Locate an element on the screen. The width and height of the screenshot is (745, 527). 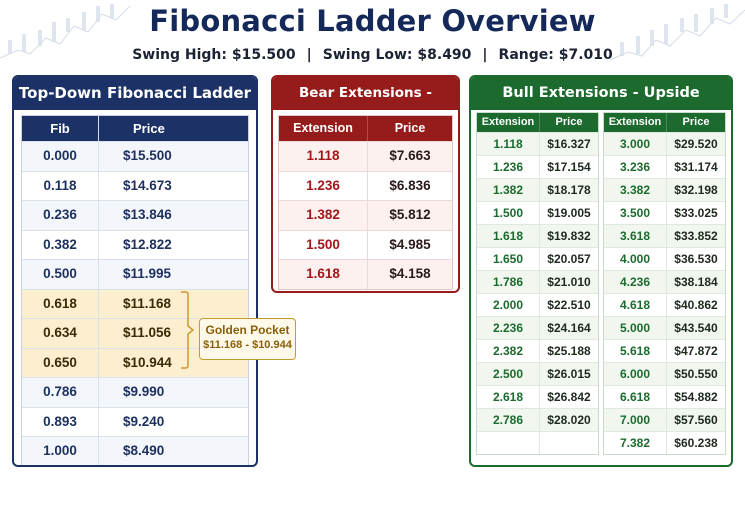
extension-level: 3.000 is located at coordinates (635, 144).